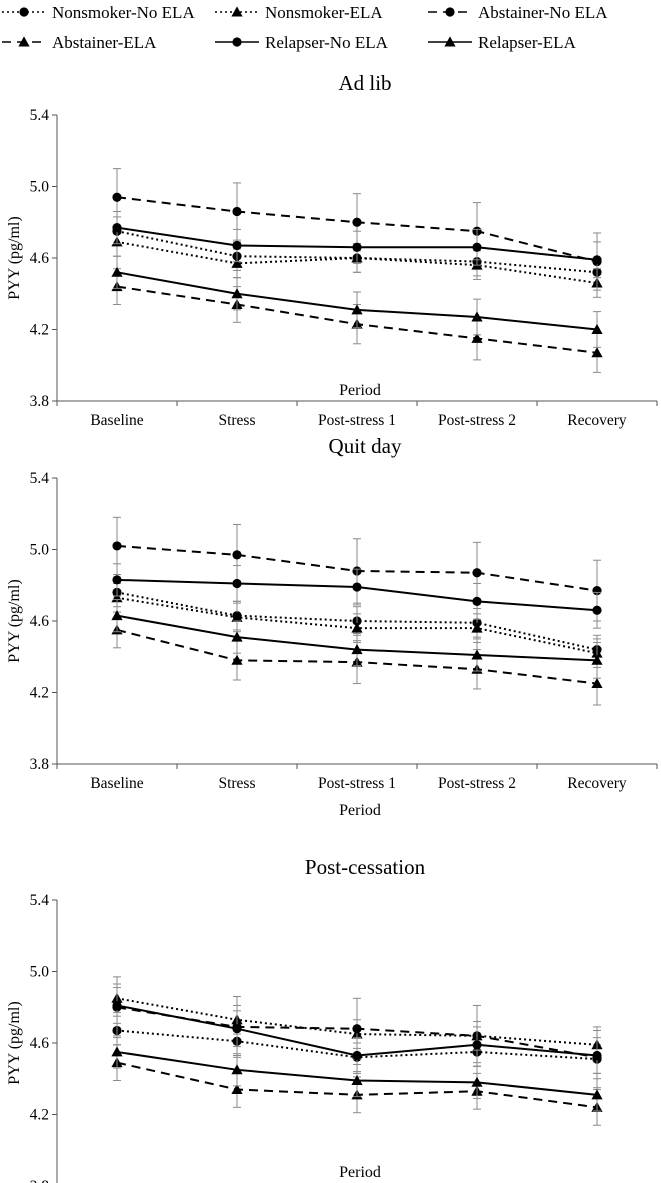 The width and height of the screenshot is (661, 1183). Describe the element at coordinates (543, 12) in the screenshot. I see `legend-label: Abstainer-No ELA` at that location.